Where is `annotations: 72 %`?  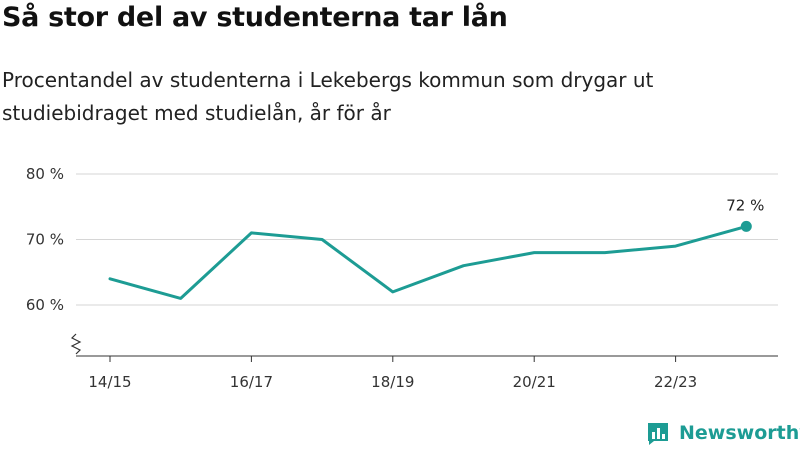 annotations: 72 % is located at coordinates (745, 214).